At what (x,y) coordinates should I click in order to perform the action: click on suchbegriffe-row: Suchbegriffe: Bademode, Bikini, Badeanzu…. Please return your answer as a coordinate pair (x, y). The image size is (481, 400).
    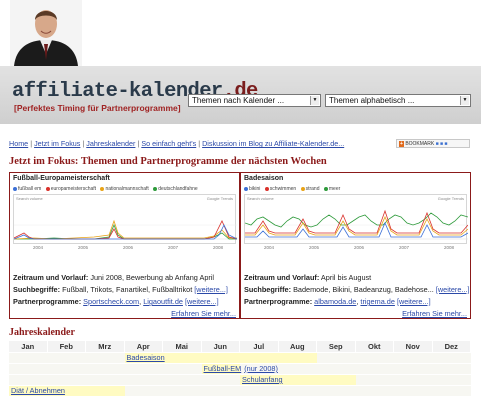
    Looking at the image, I should click on (357, 289).